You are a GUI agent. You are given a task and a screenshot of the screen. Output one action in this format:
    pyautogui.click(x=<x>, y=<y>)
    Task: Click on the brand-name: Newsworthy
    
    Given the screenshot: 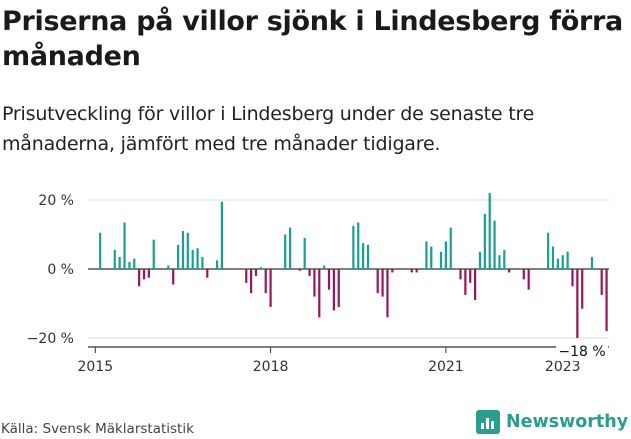 What is the action you would take?
    pyautogui.click(x=567, y=422)
    